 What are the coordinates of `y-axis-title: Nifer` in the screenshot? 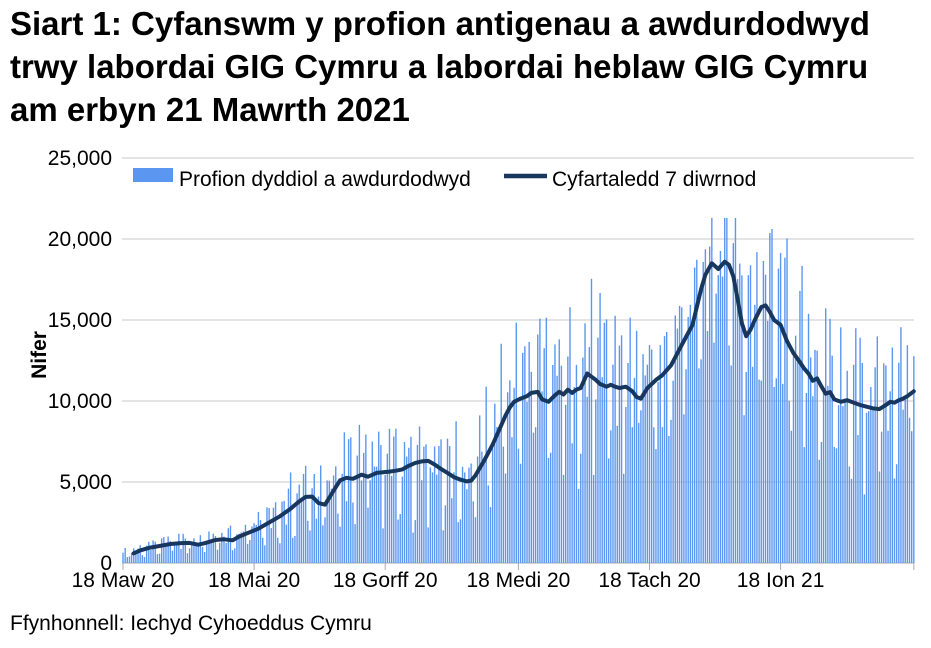 It's located at (39, 355).